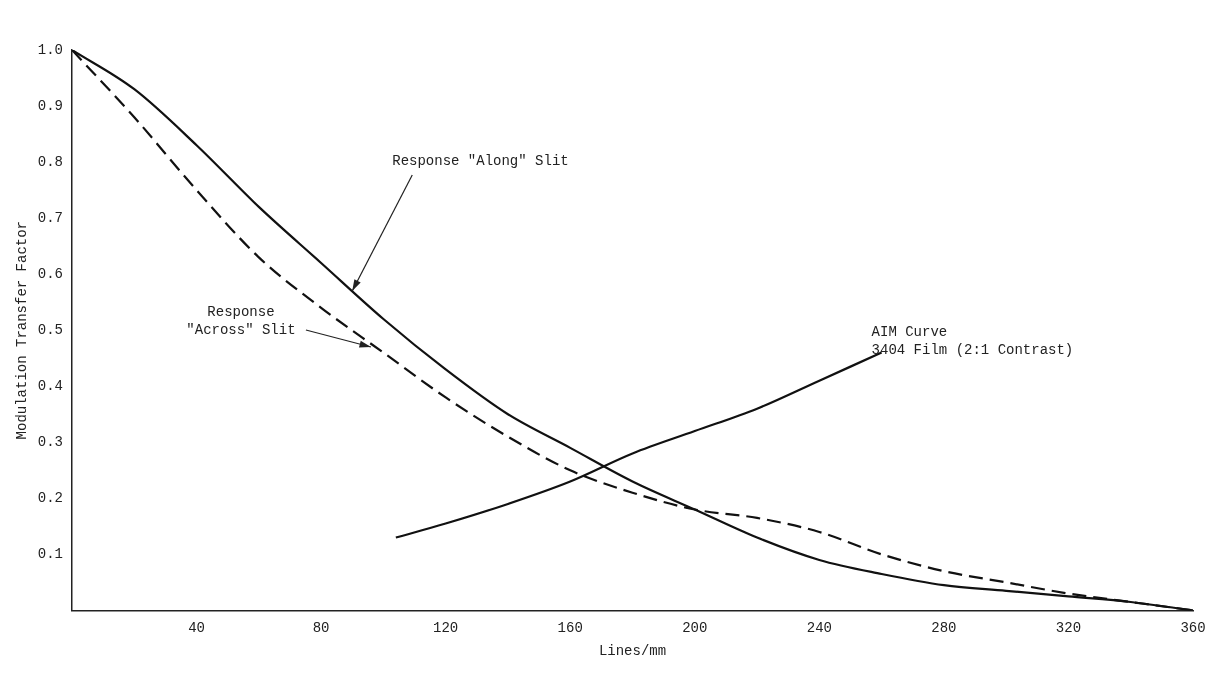 The height and width of the screenshot is (674, 1223). Describe the element at coordinates (50, 554) in the screenshot. I see `y-tick-label: 0.1` at that location.